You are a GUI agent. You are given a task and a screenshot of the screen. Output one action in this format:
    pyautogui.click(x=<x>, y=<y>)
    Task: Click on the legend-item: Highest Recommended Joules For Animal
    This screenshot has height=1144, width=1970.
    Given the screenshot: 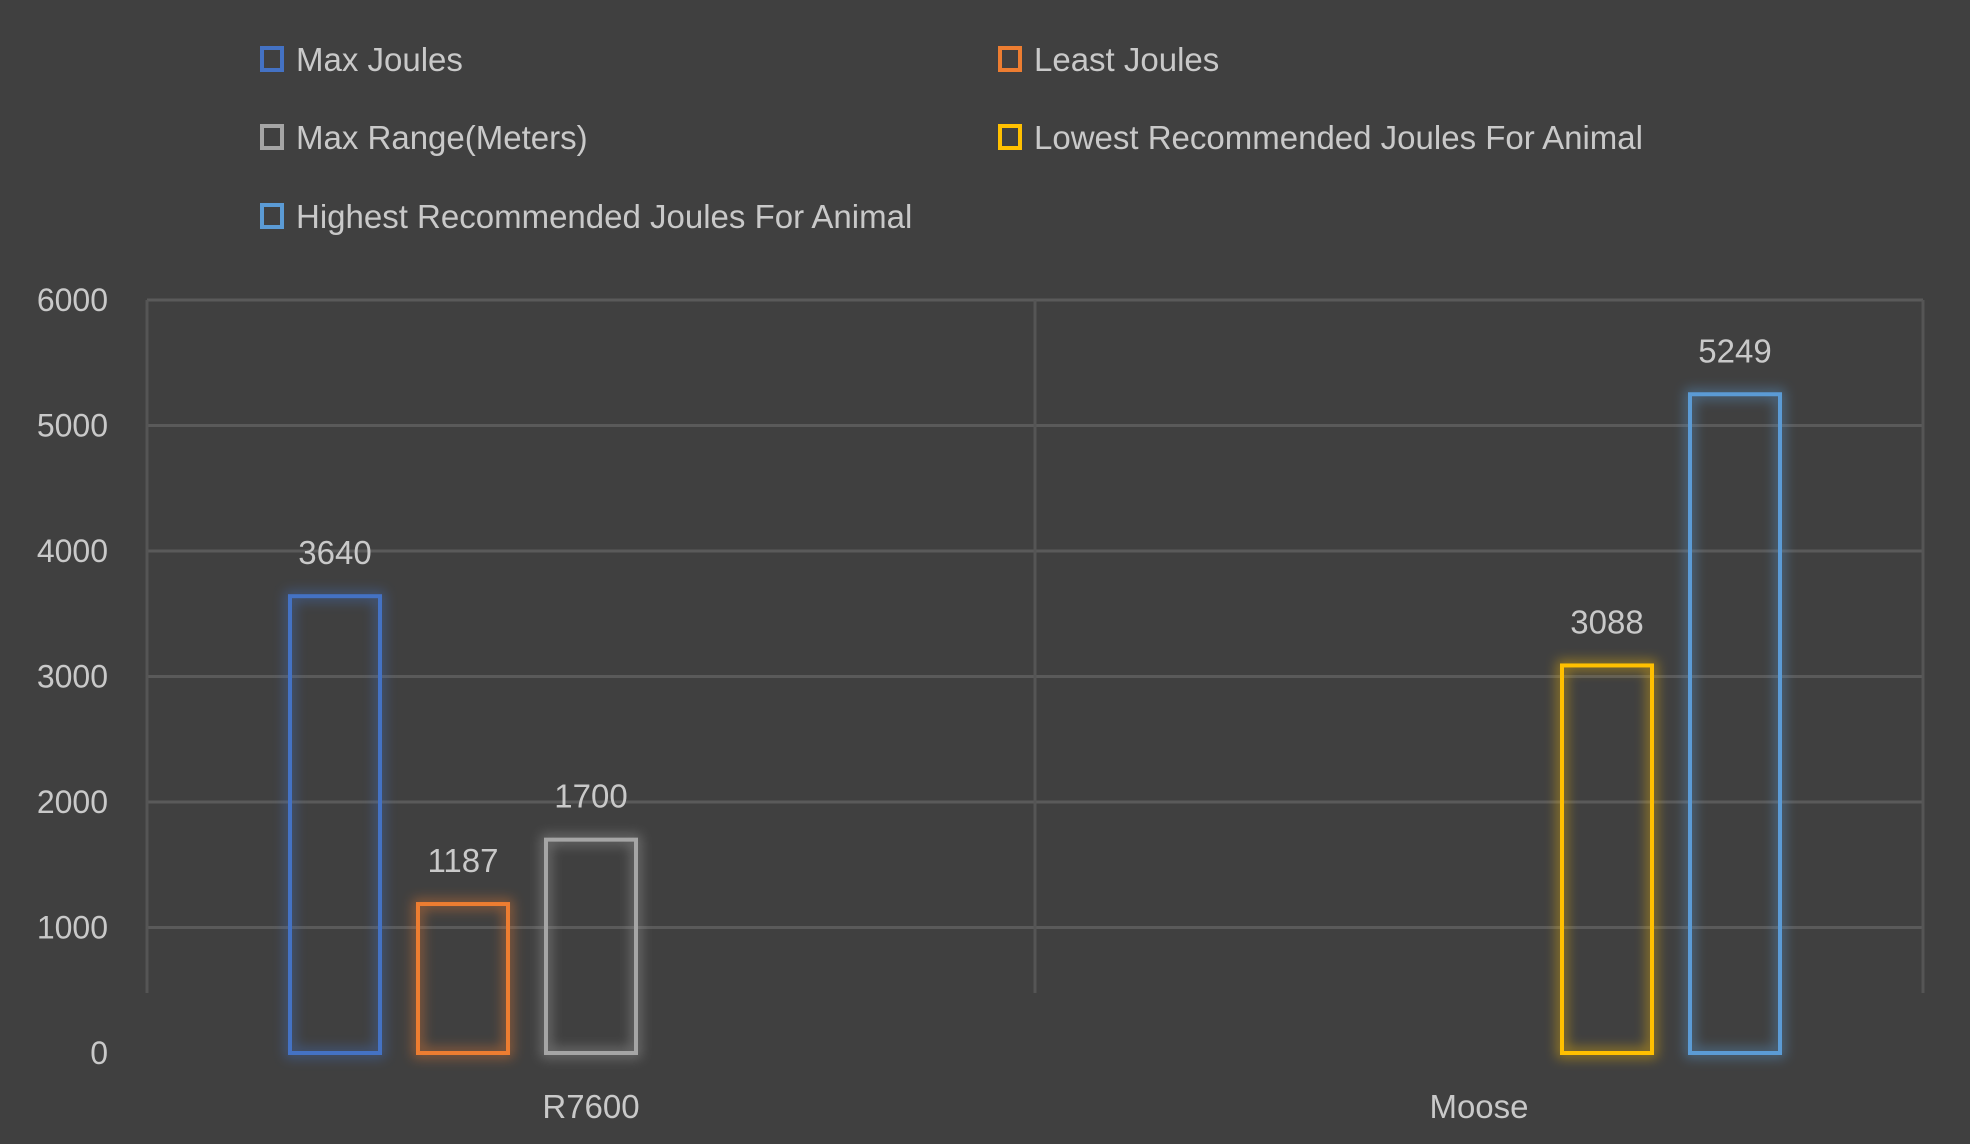 What is the action you would take?
    pyautogui.click(x=586, y=216)
    